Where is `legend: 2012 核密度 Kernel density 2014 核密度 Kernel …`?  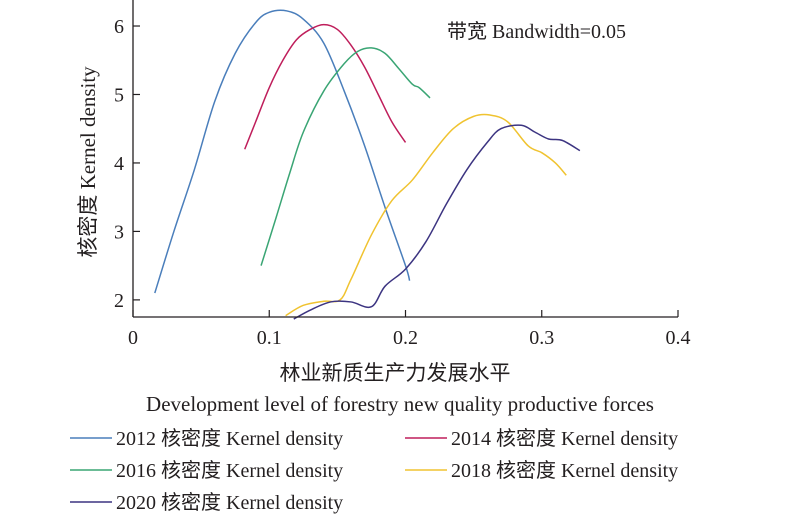
legend: 2012 核密度 Kernel density 2014 核密度 Kernel … is located at coordinates (374, 470).